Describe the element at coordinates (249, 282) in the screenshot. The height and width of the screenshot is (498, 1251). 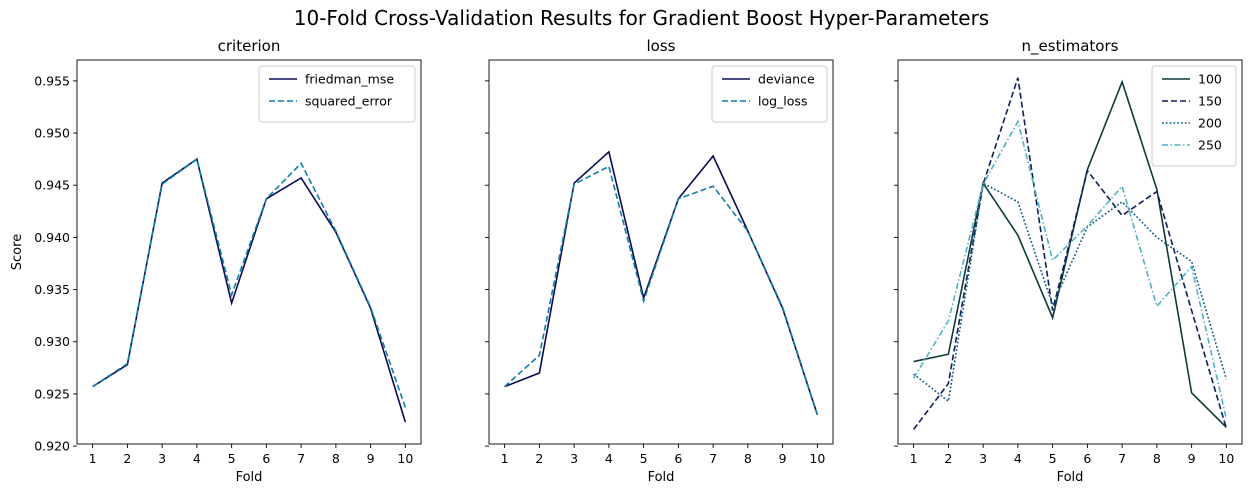
I see `series-line-squared_error` at that location.